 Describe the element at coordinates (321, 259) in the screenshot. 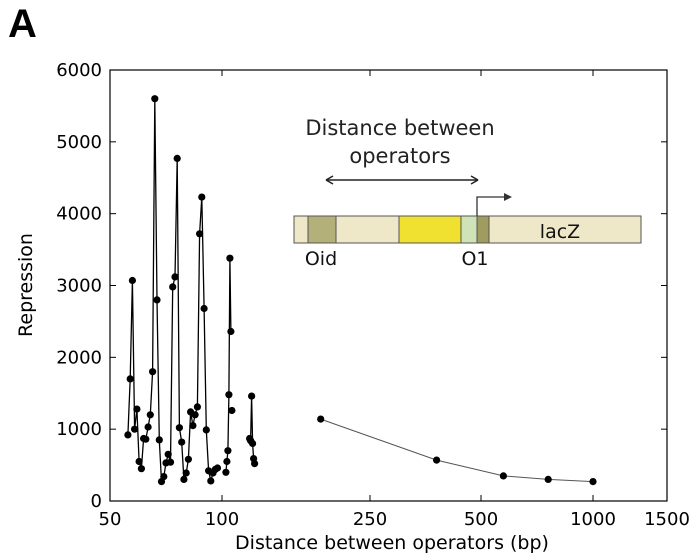

I see `oid-label: Oid` at that location.